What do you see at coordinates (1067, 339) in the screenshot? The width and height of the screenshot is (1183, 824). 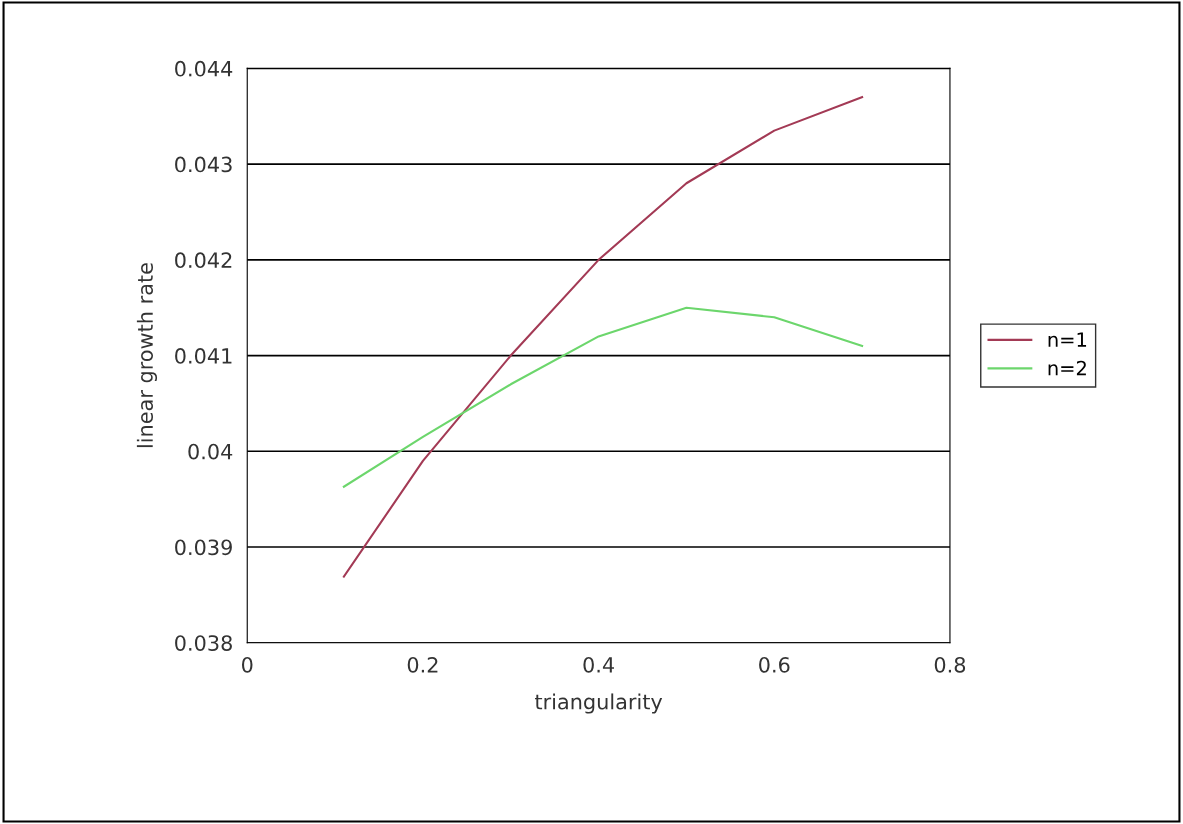 I see `legend-label: n=1` at bounding box center [1067, 339].